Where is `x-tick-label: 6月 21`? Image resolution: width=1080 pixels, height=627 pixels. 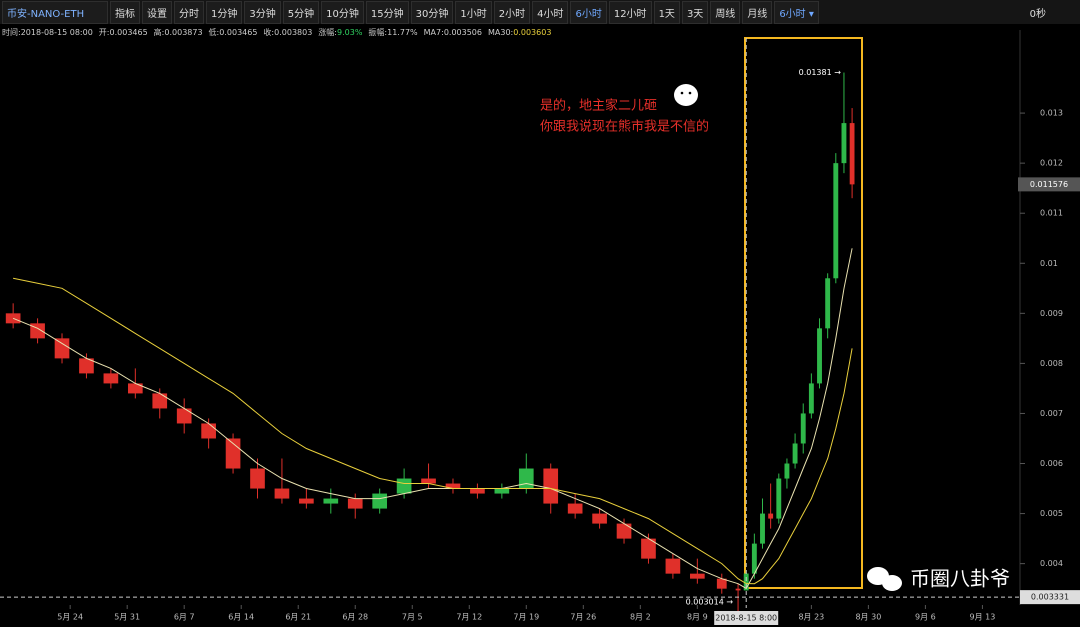
x-tick-label: 6月 21 is located at coordinates (298, 617).